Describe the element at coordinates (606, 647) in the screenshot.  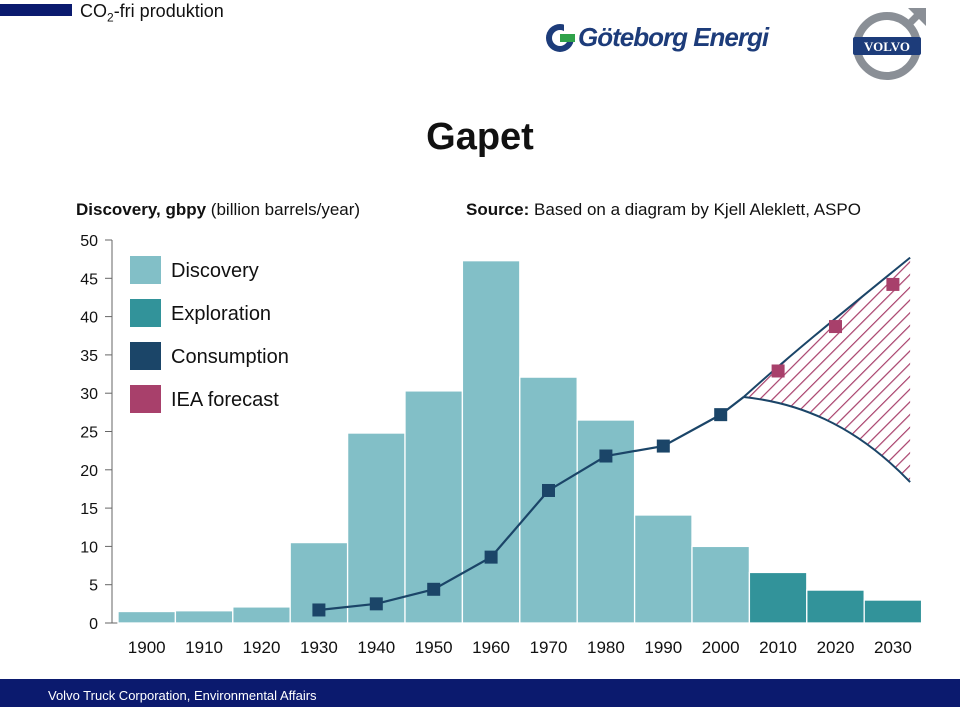
I see `x-tick-label: 1980` at that location.